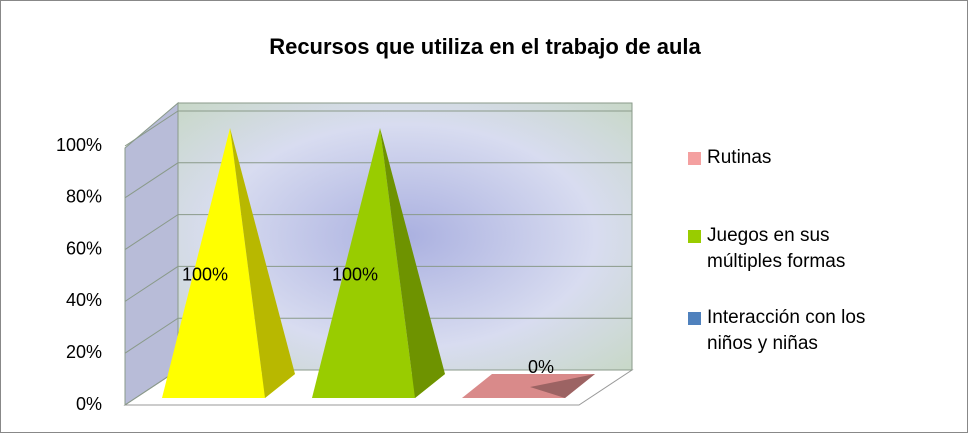 Image resolution: width=969 pixels, height=434 pixels. What do you see at coordinates (89, 404) in the screenshot?
I see `y-tick-label: 0%` at bounding box center [89, 404].